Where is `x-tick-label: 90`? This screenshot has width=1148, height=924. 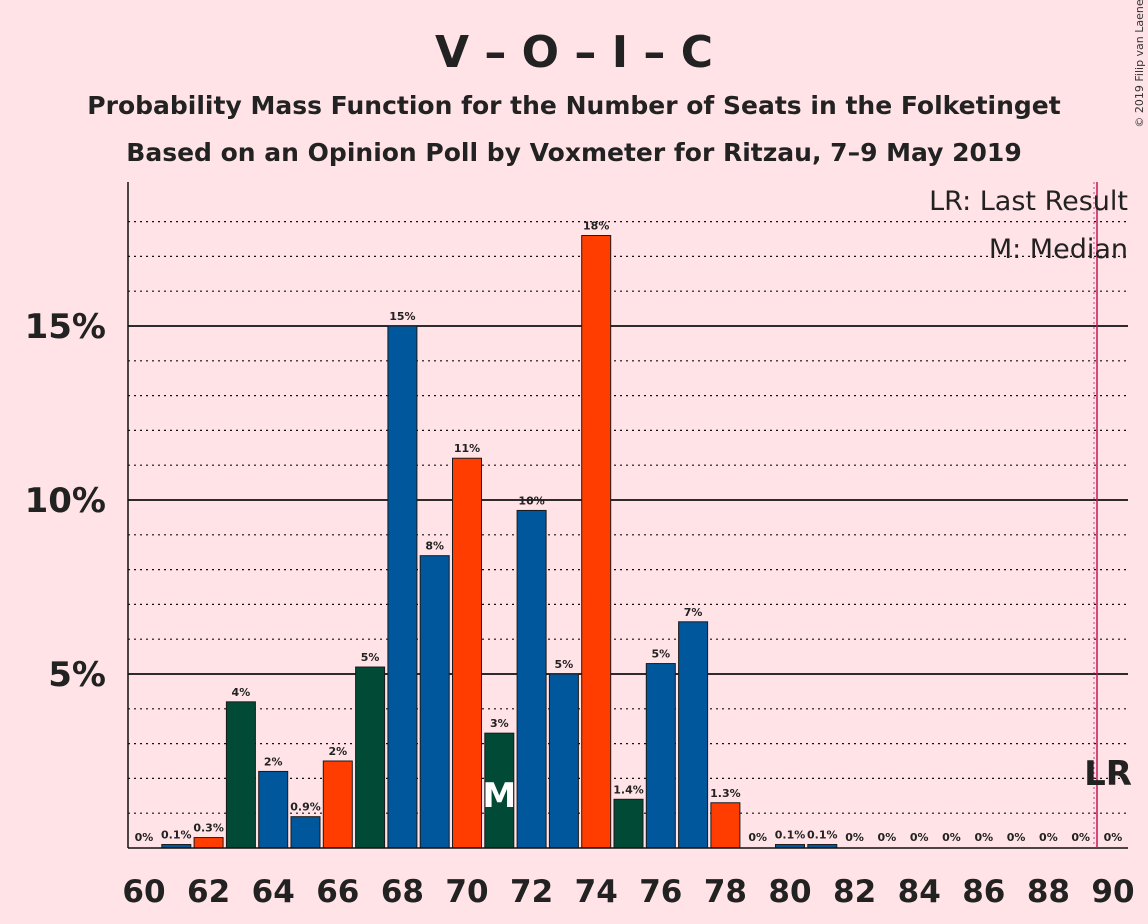 x-tick-label: 90 is located at coordinates (1112, 892).